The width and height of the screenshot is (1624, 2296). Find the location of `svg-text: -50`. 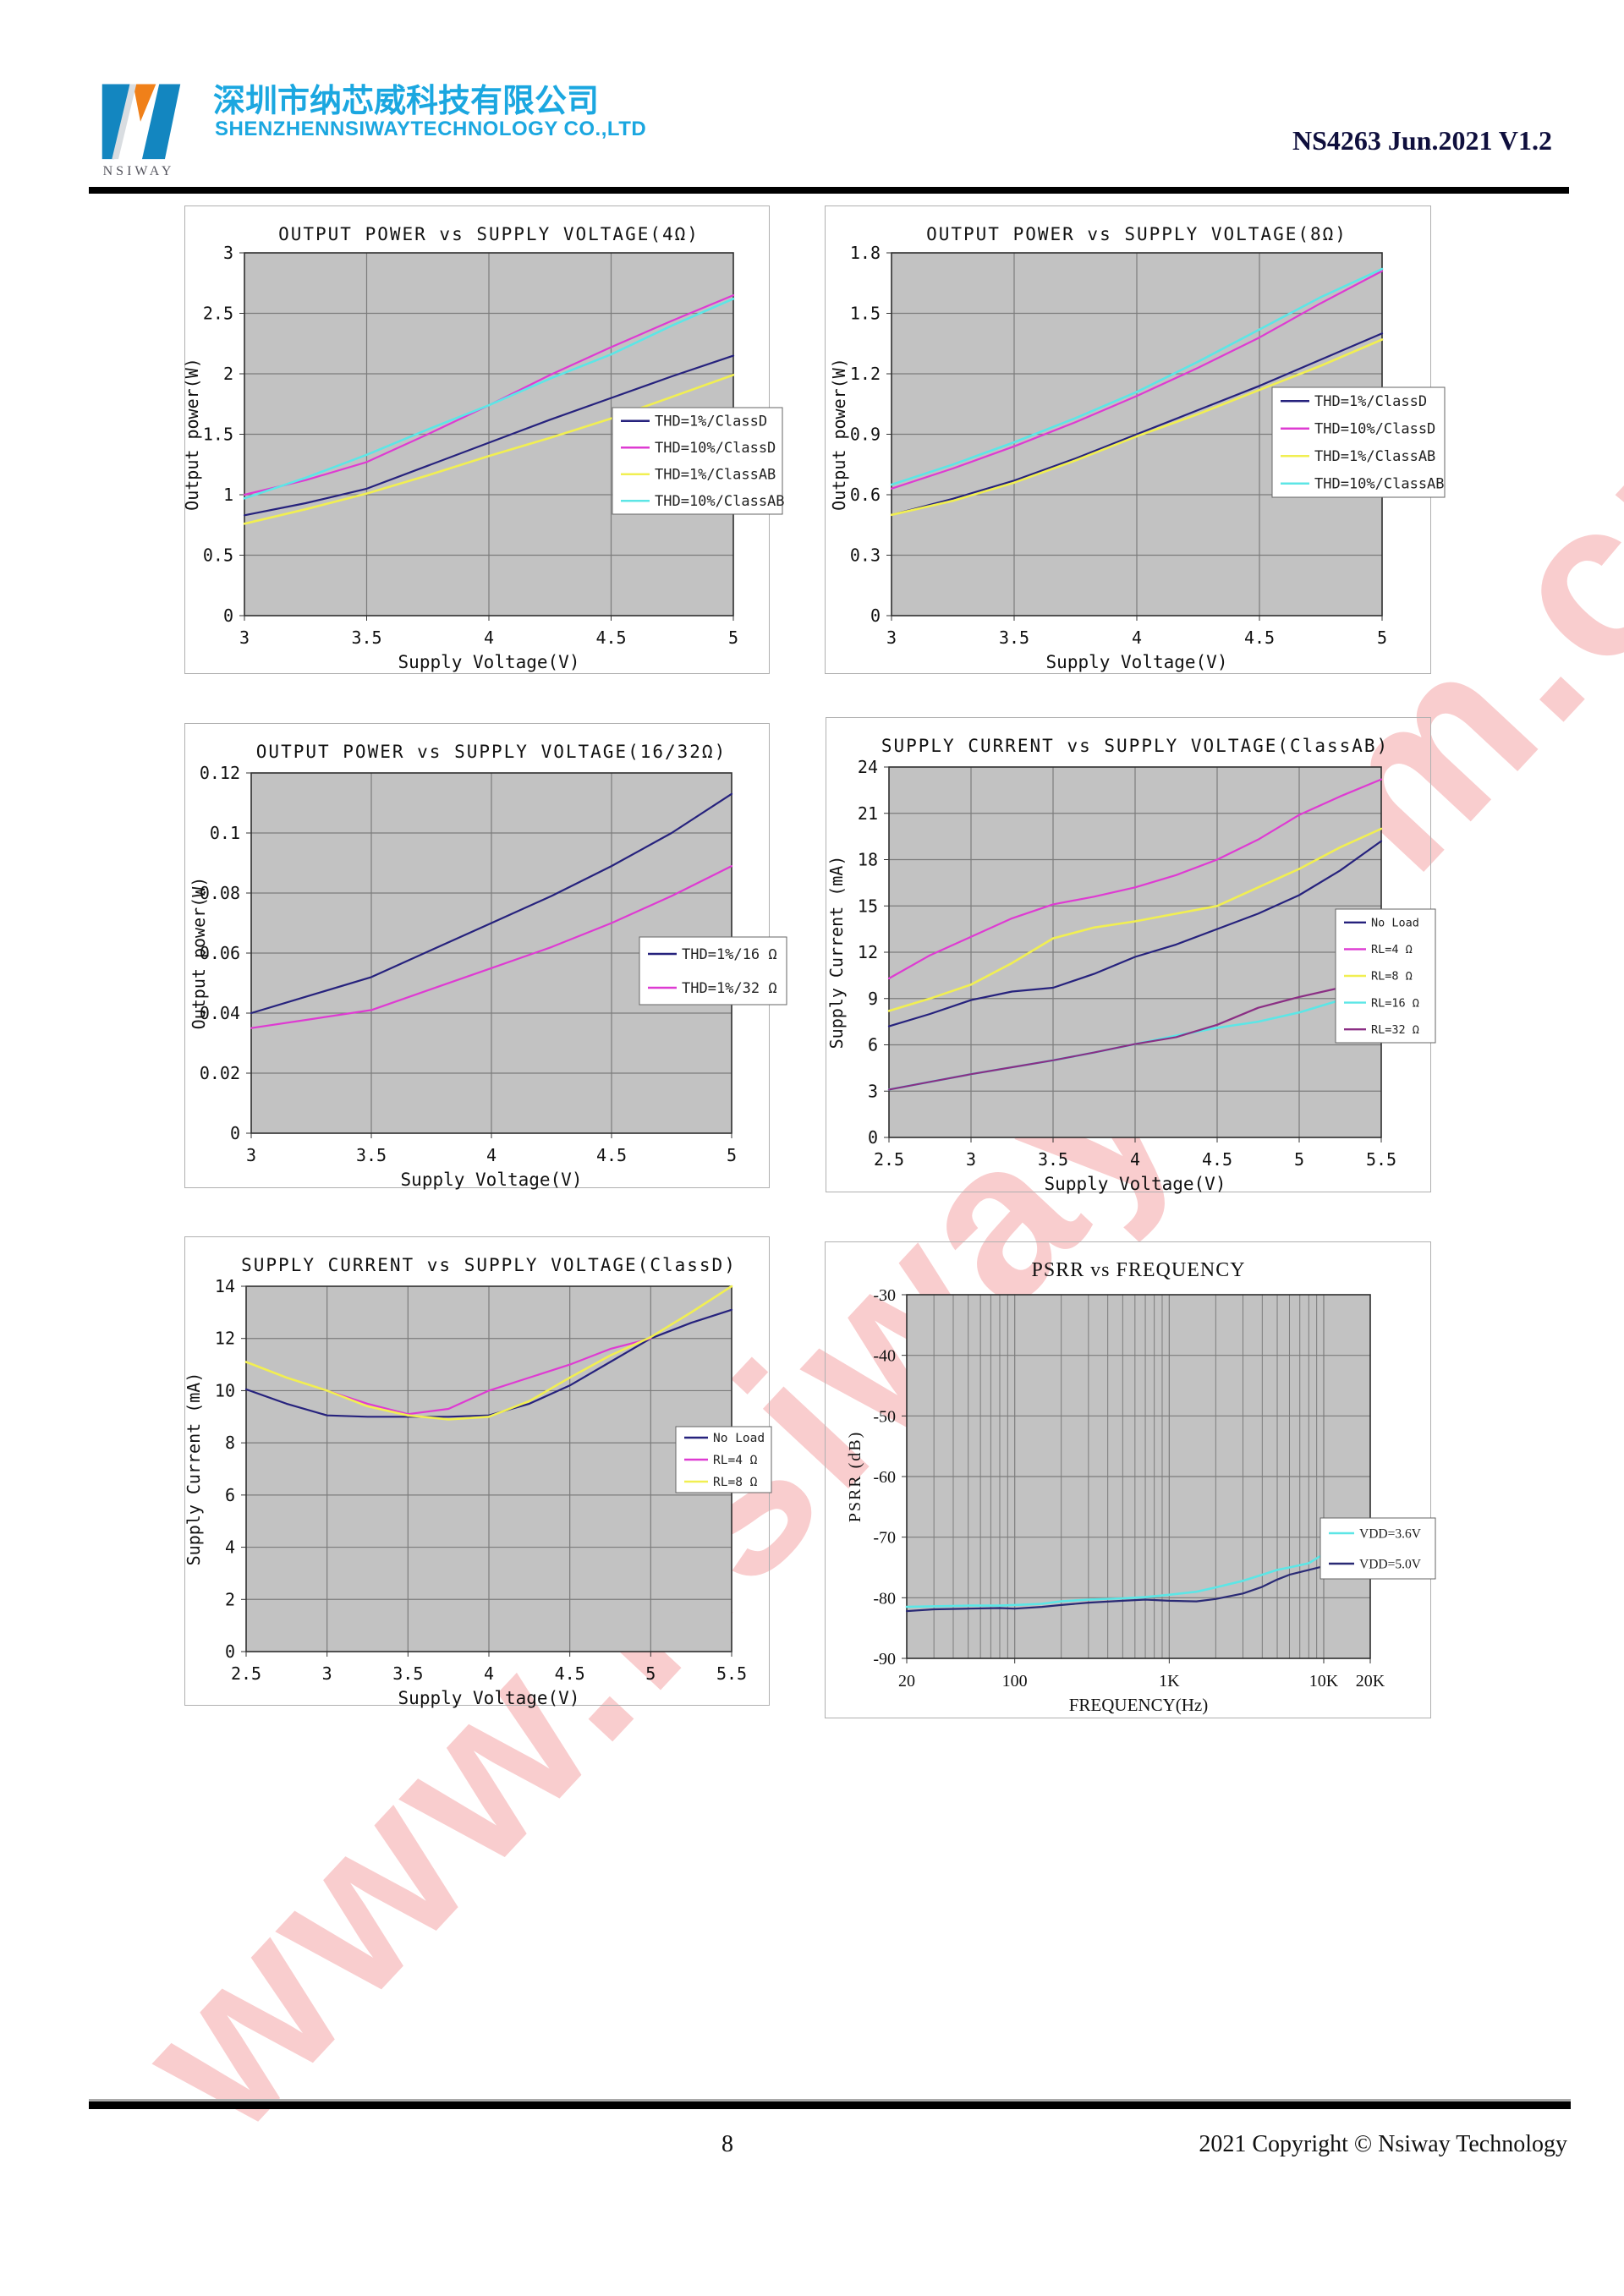

svg-text: -50 is located at coordinates (884, 1417).